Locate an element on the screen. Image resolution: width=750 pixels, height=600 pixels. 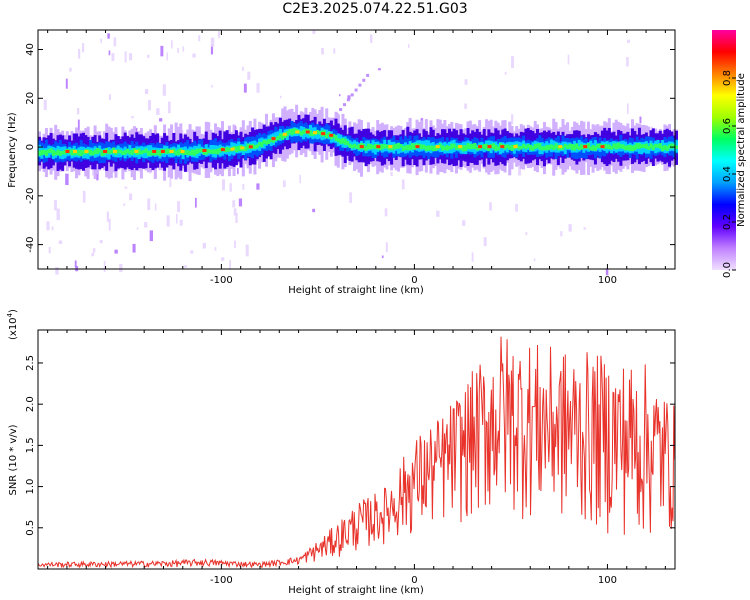
colorbar-tick-label: 0.8 is located at coordinates (727, 78).